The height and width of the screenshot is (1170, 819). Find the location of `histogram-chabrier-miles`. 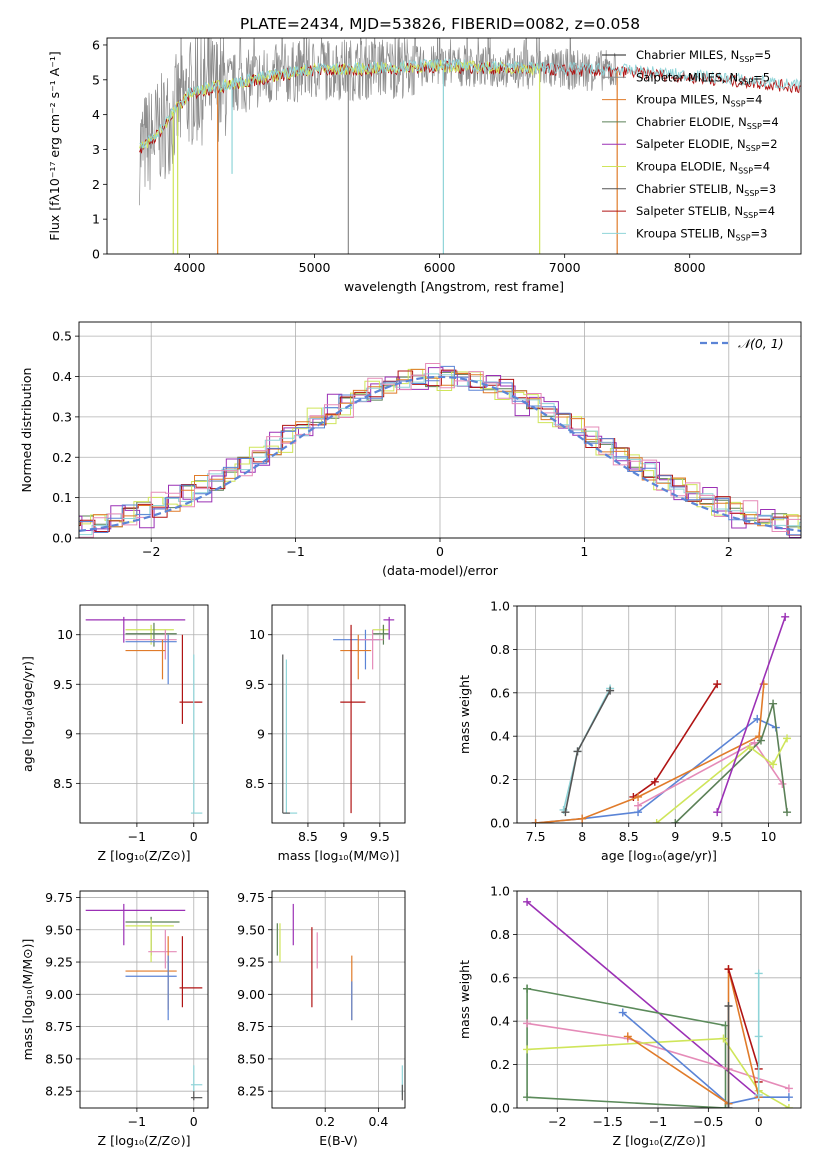

histogram-chabrier-miles is located at coordinates (440, 450).